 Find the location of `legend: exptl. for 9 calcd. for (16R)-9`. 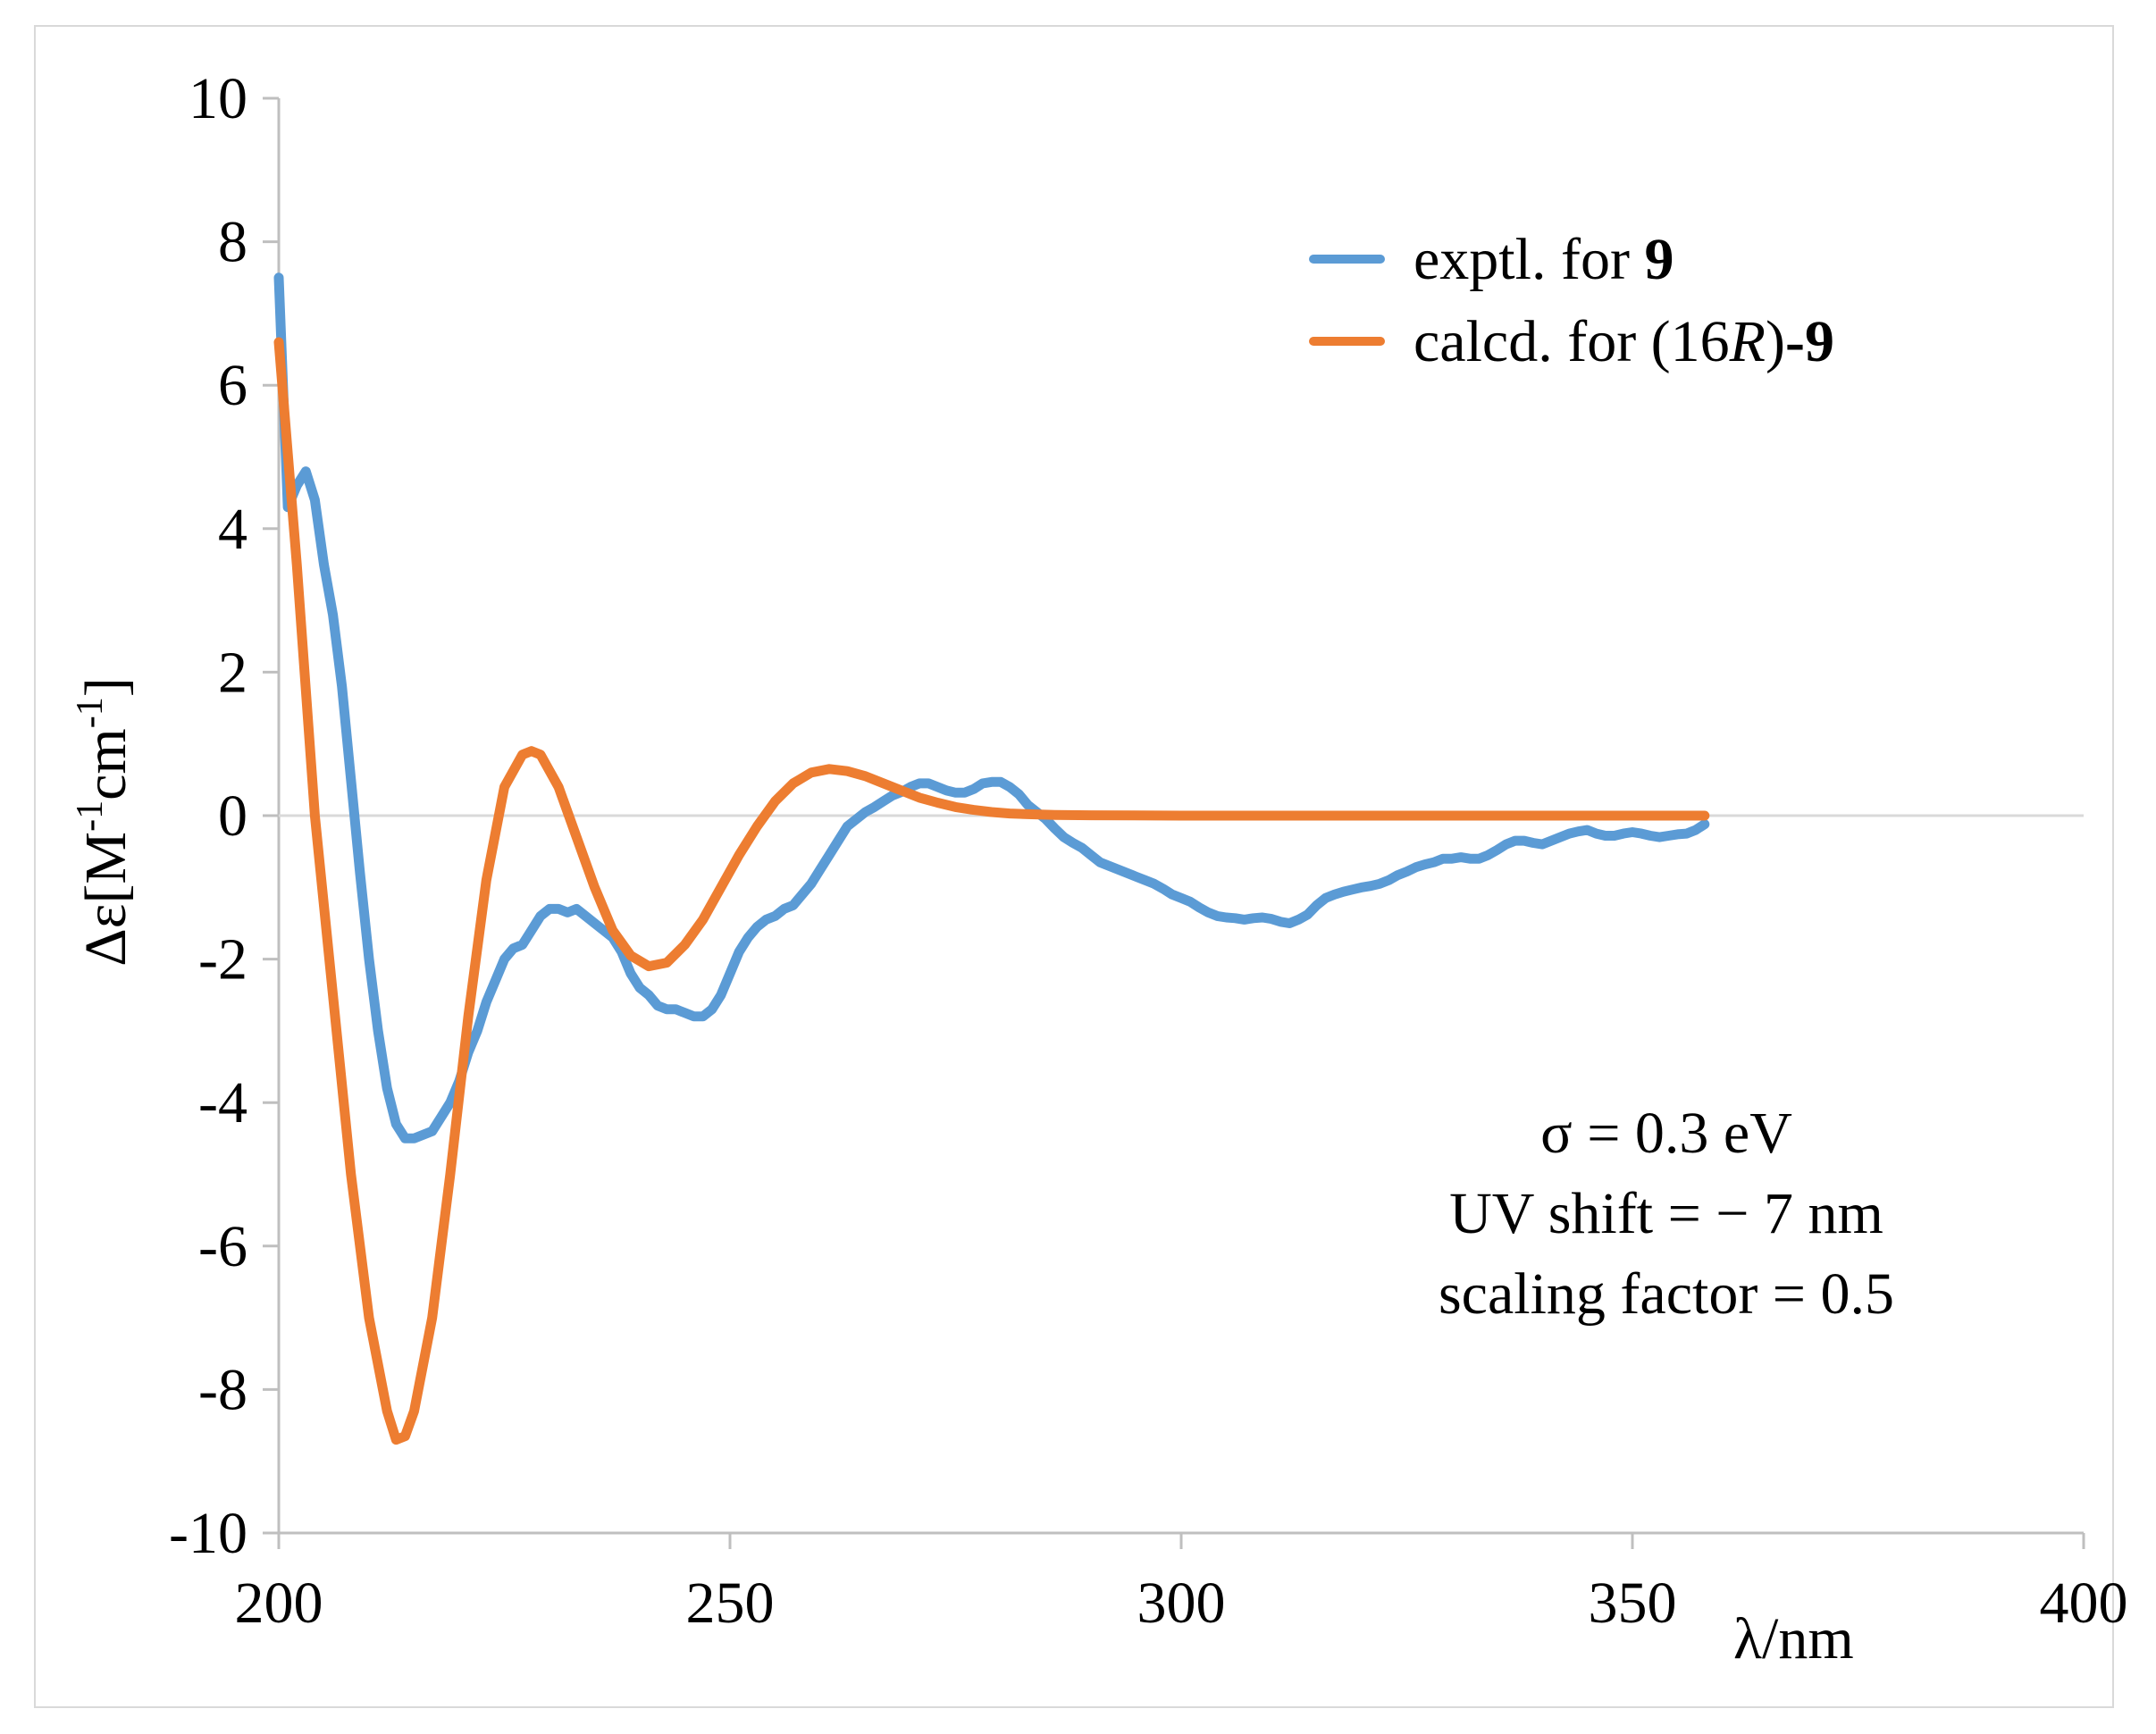

legend: exptl. for 9 calcd. for (16R)-9 is located at coordinates (1572, 300).